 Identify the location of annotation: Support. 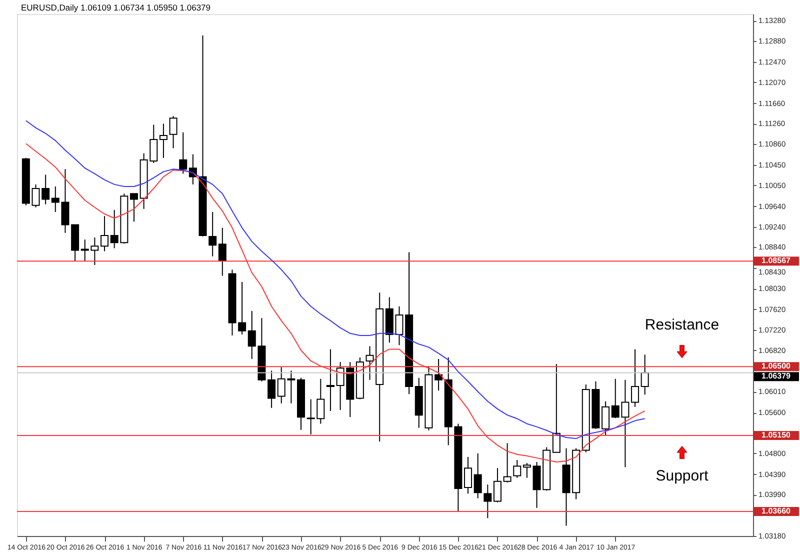
(683, 475).